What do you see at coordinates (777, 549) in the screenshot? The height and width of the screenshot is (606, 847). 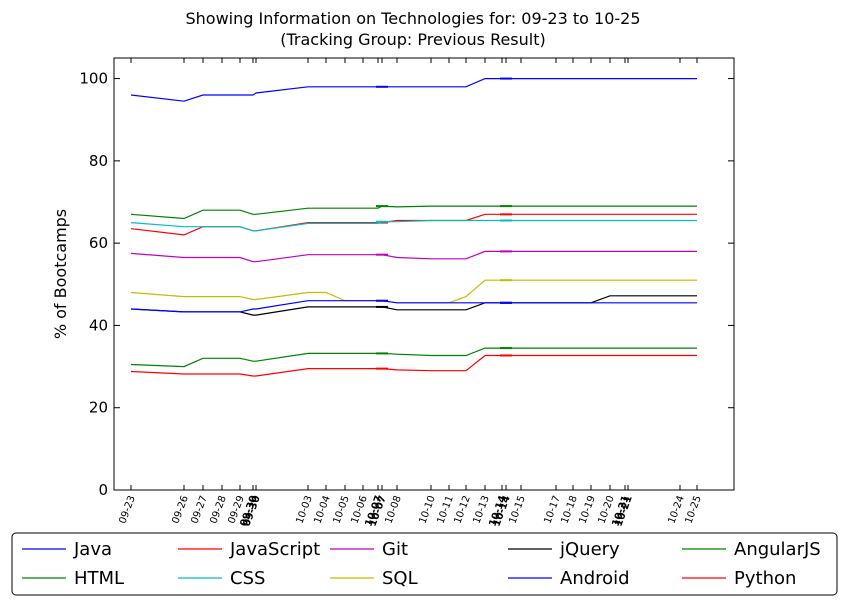 I see `legend-label-angularjs: AngularJS` at bounding box center [777, 549].